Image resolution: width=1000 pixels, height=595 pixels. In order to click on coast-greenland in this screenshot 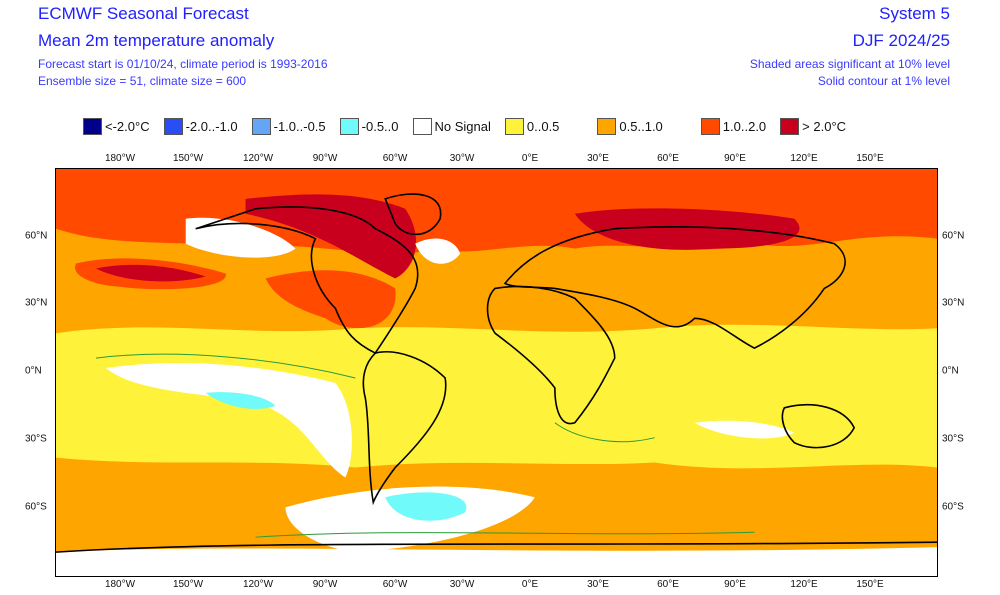, I will do `click(413, 214)`.